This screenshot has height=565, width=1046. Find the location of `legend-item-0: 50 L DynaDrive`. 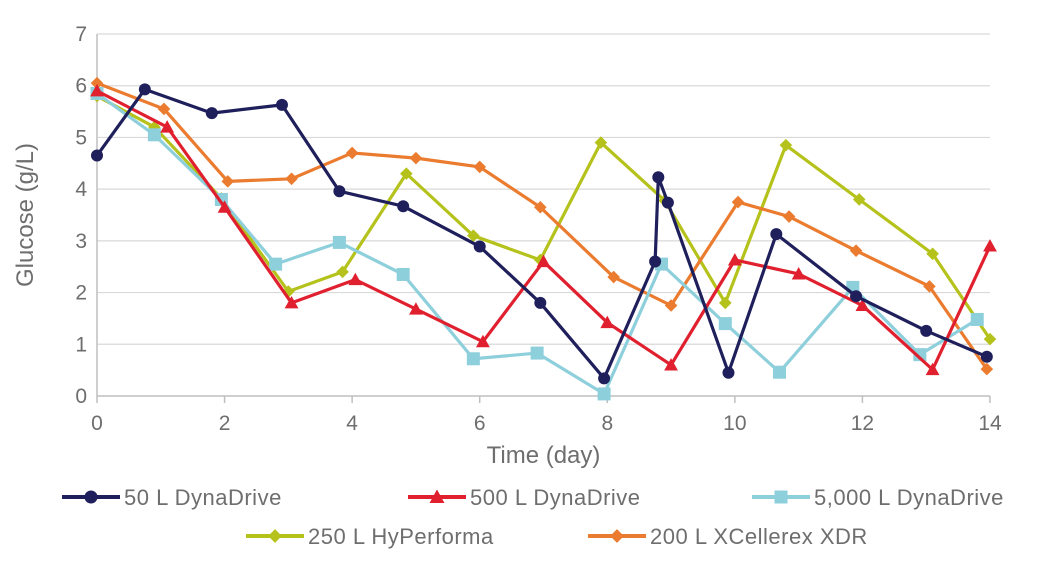

legend-item-0: 50 L DynaDrive is located at coordinates (172, 497).